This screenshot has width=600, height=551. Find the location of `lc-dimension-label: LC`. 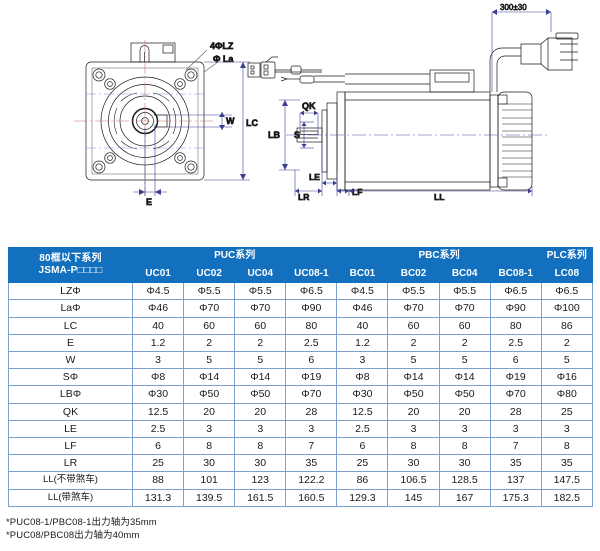

lc-dimension-label: LC is located at coordinates (252, 123).